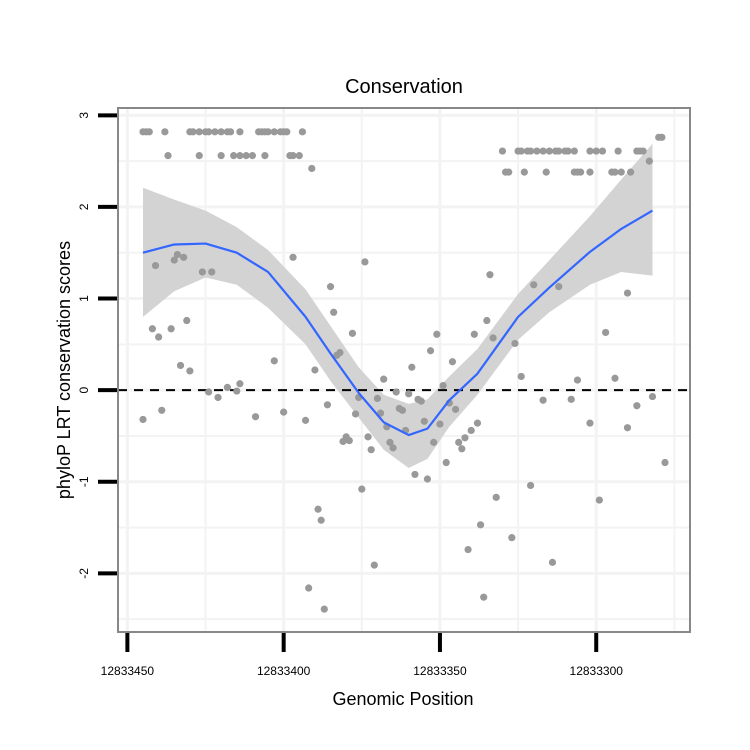 This screenshot has width=750, height=750. What do you see at coordinates (284, 671) in the screenshot?
I see `x-tick-label: 12833400` at bounding box center [284, 671].